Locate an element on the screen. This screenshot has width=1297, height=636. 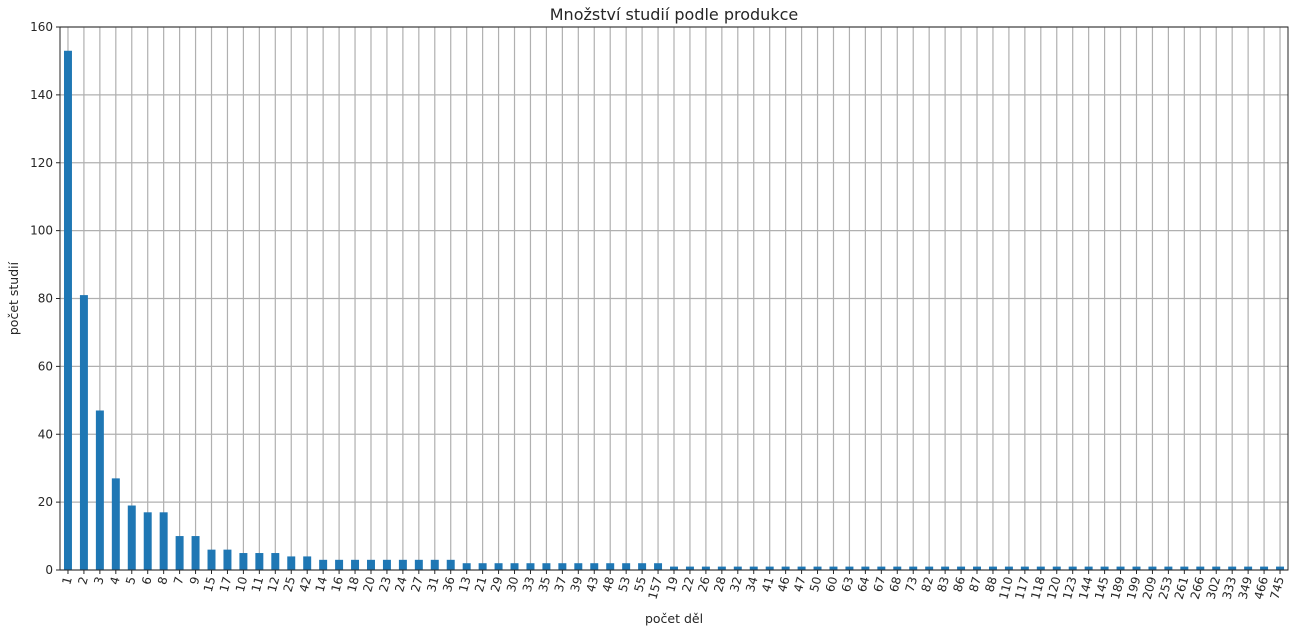
x-tick-label: 83 is located at coordinates (943, 584).